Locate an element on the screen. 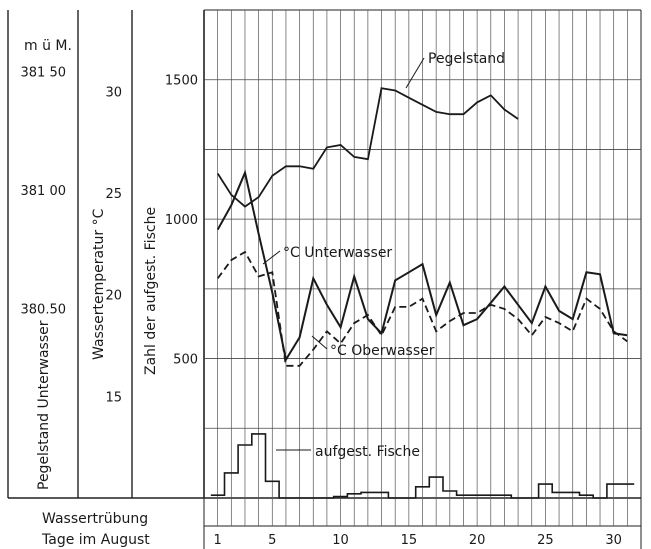  temp-tick-label: 30 is located at coordinates (113, 92).